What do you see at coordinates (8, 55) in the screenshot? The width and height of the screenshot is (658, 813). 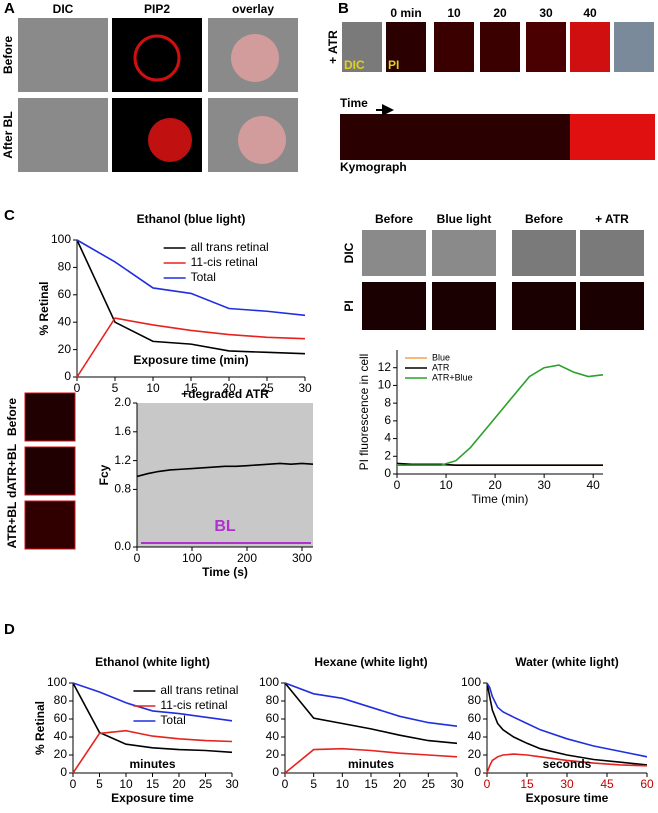 I see `row-label: Before` at bounding box center [8, 55].